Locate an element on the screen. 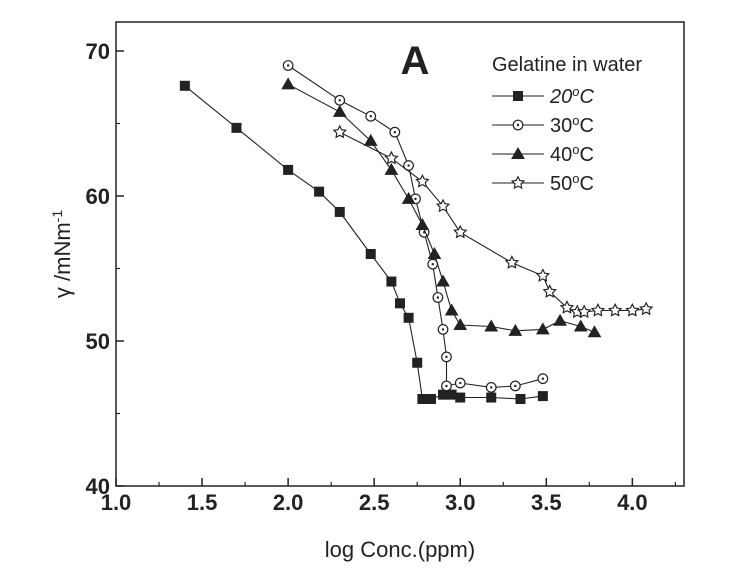 This screenshot has width=733, height=578. y-axis-title-main: γ /mNm is located at coordinates (62, 260).